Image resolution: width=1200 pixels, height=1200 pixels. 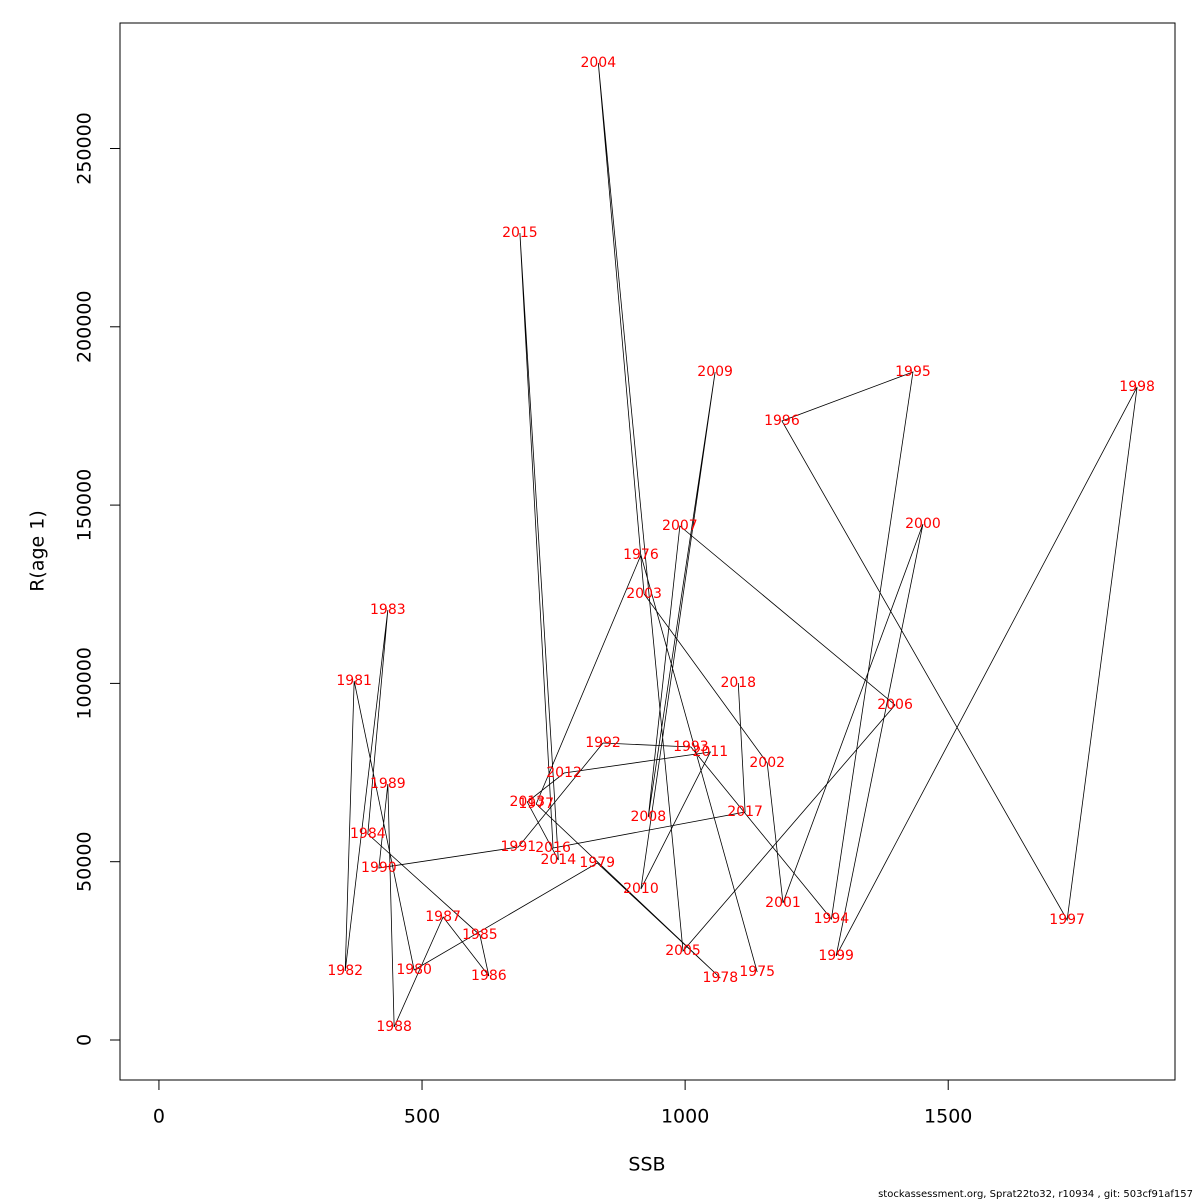 I want to click on y-tick-label: 200000, so click(x=85, y=327).